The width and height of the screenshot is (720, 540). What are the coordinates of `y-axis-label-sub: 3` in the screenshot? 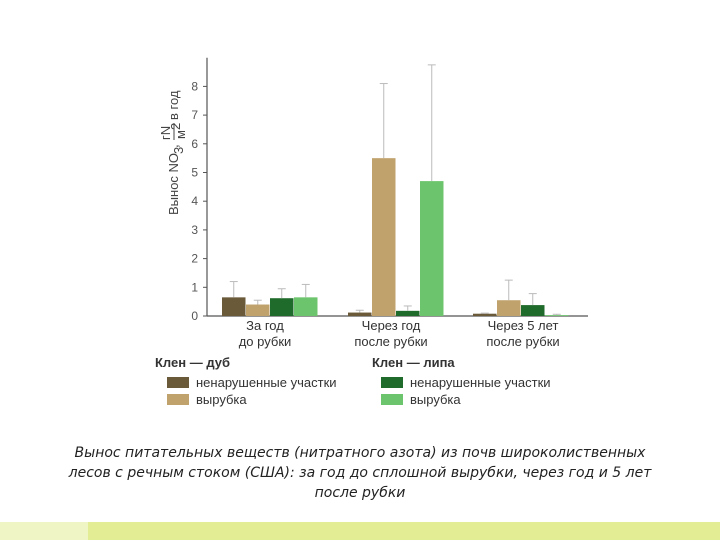 It's located at (178, 150).